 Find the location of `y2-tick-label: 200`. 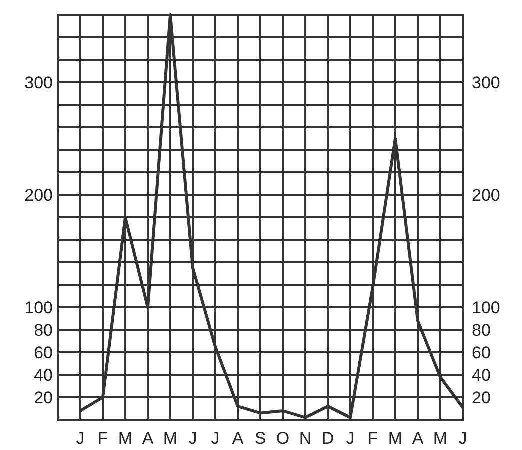

y2-tick-label: 200 is located at coordinates (486, 195).